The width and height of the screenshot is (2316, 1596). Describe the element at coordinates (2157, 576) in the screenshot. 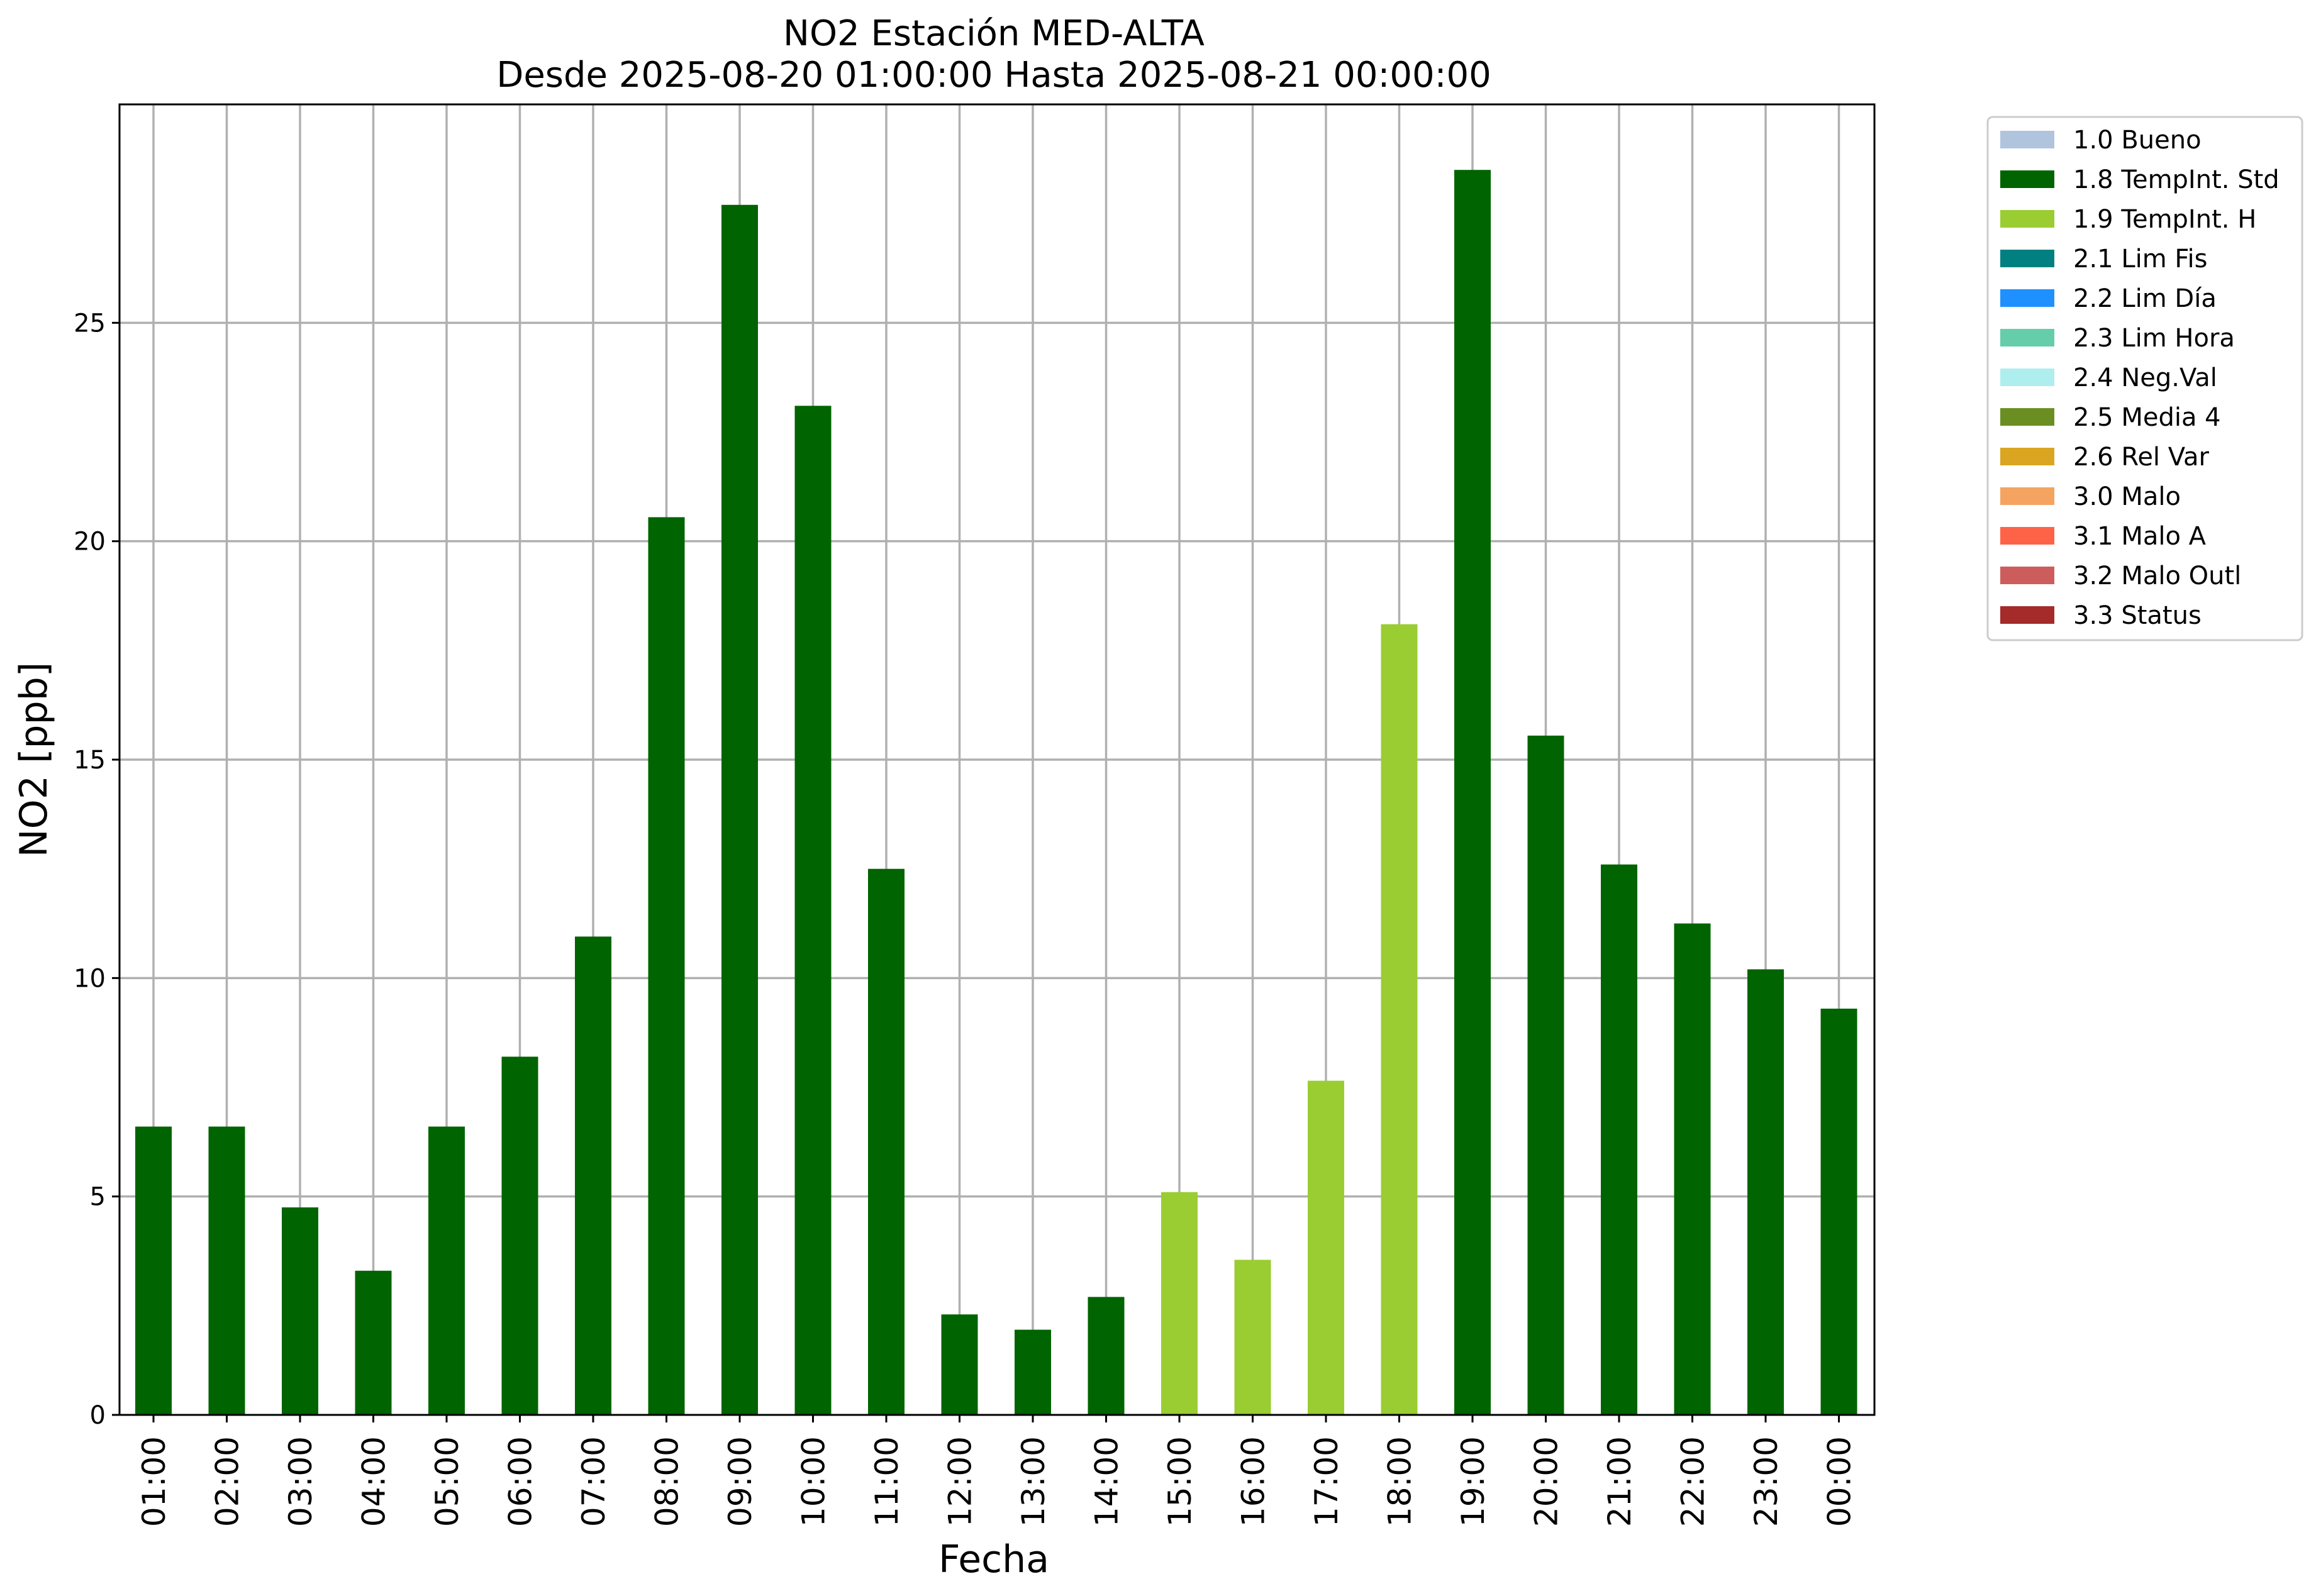

I see `legend-label: 3.2 Malo Outl` at that location.